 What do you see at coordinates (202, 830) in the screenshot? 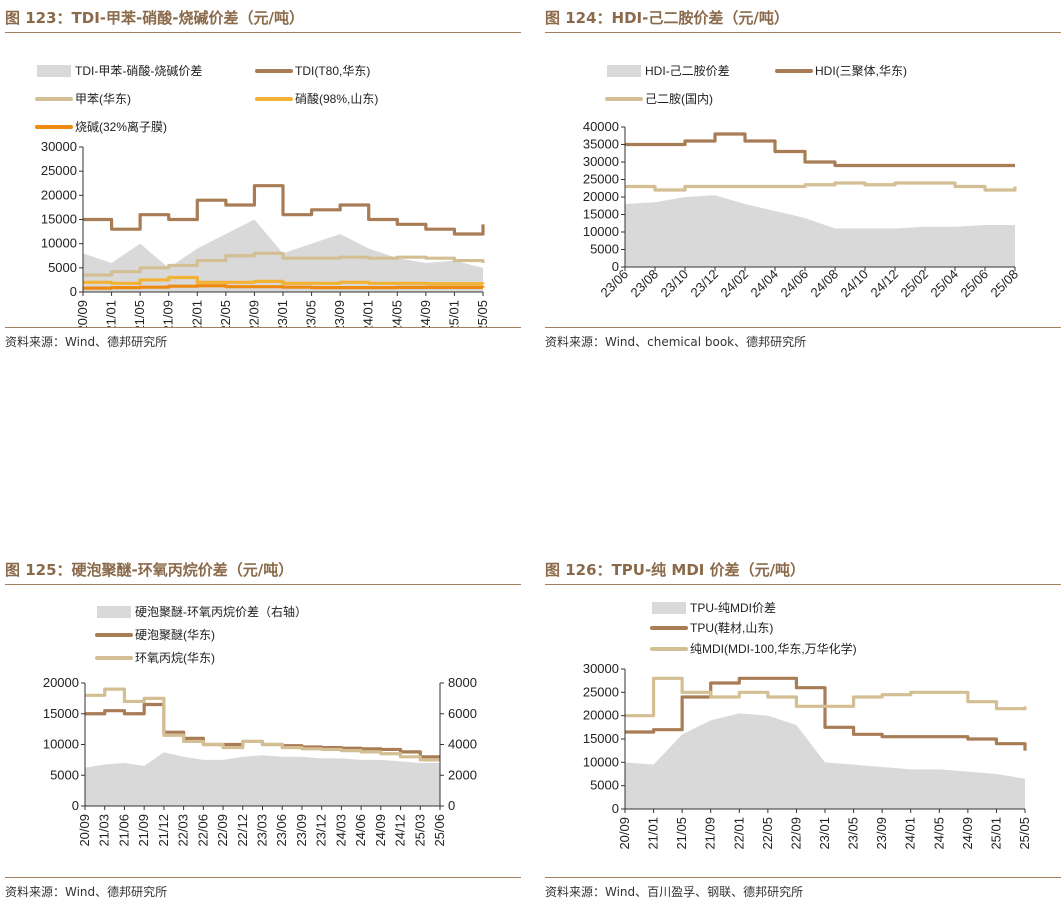
I see `x-tick-label: 22/06` at bounding box center [202, 830].